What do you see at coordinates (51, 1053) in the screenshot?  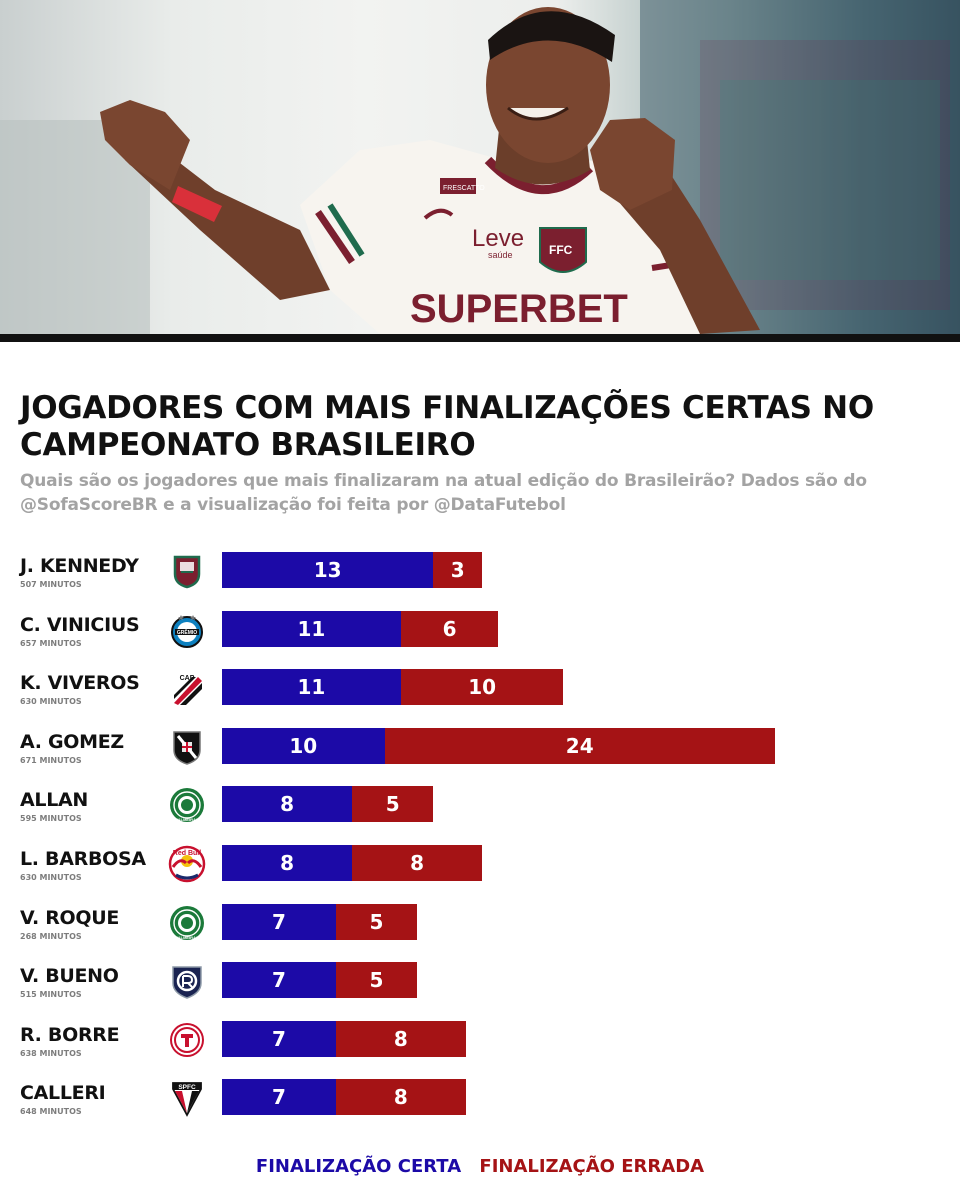 I see `player-minutes: 638 MINUTOS` at bounding box center [51, 1053].